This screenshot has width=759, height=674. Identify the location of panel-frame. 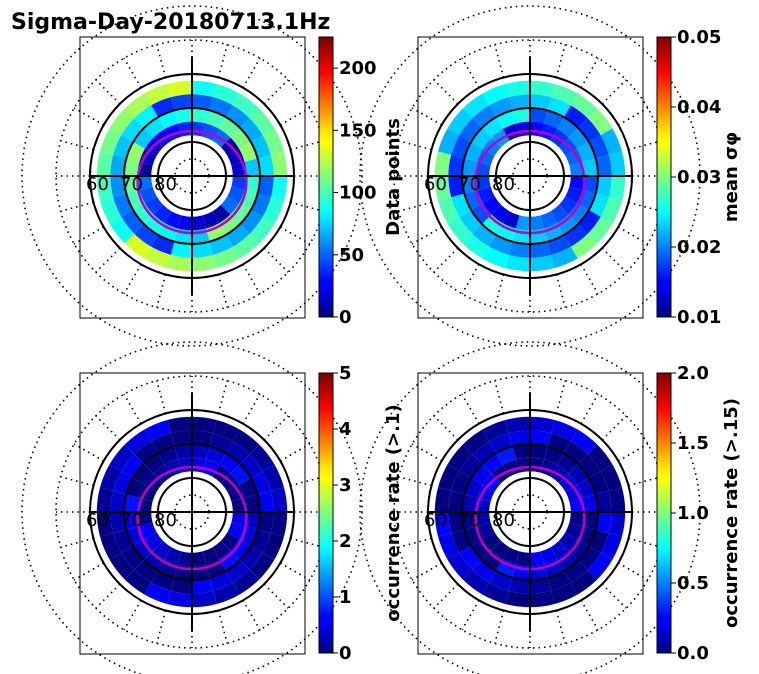
(530, 513).